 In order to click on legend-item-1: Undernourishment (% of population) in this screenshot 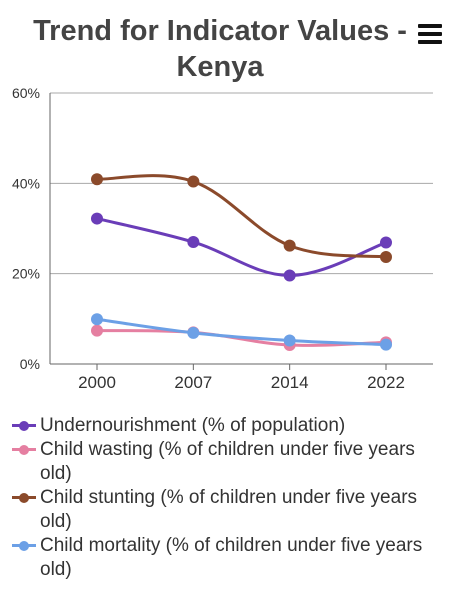, I will do `click(230, 426)`.